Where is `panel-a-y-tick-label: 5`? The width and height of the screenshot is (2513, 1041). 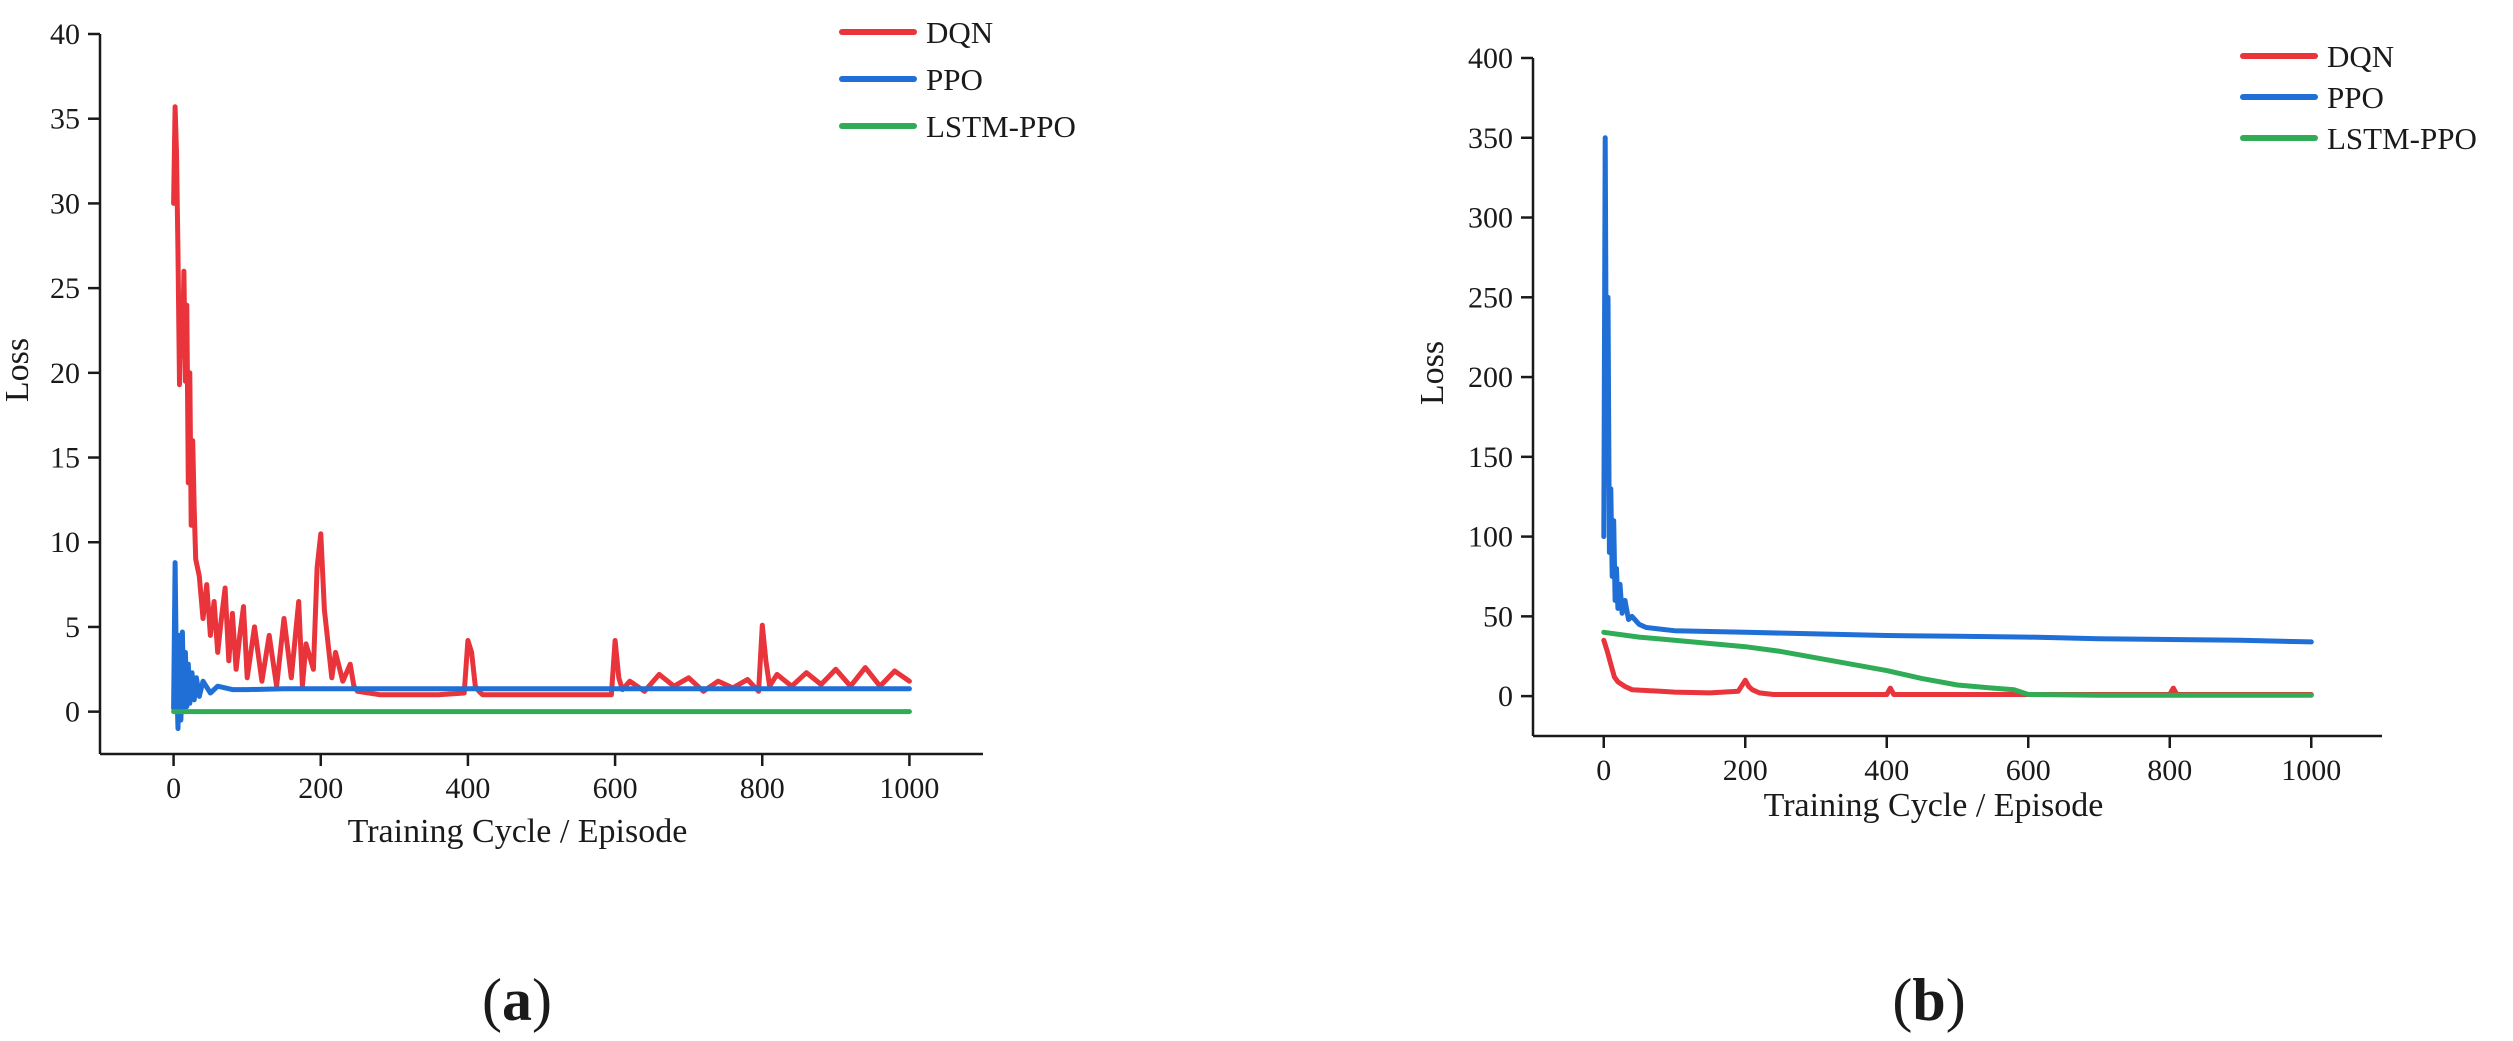
panel-a-y-tick-label: 5 is located at coordinates (72, 627).